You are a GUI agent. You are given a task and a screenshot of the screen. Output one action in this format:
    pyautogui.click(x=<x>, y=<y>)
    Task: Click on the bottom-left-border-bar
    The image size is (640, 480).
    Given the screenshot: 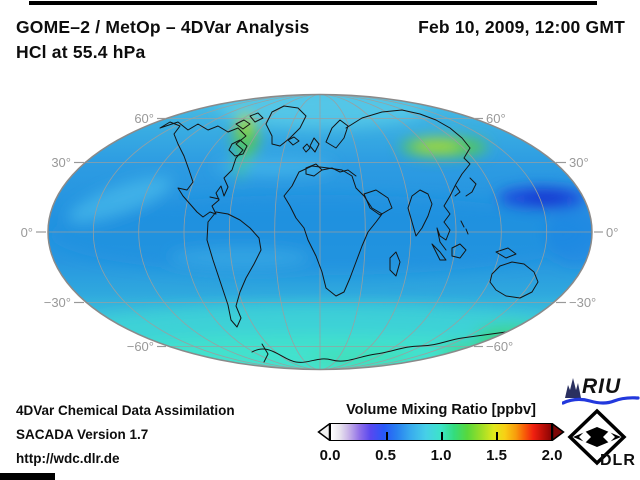 What is the action you would take?
    pyautogui.click(x=27, y=476)
    